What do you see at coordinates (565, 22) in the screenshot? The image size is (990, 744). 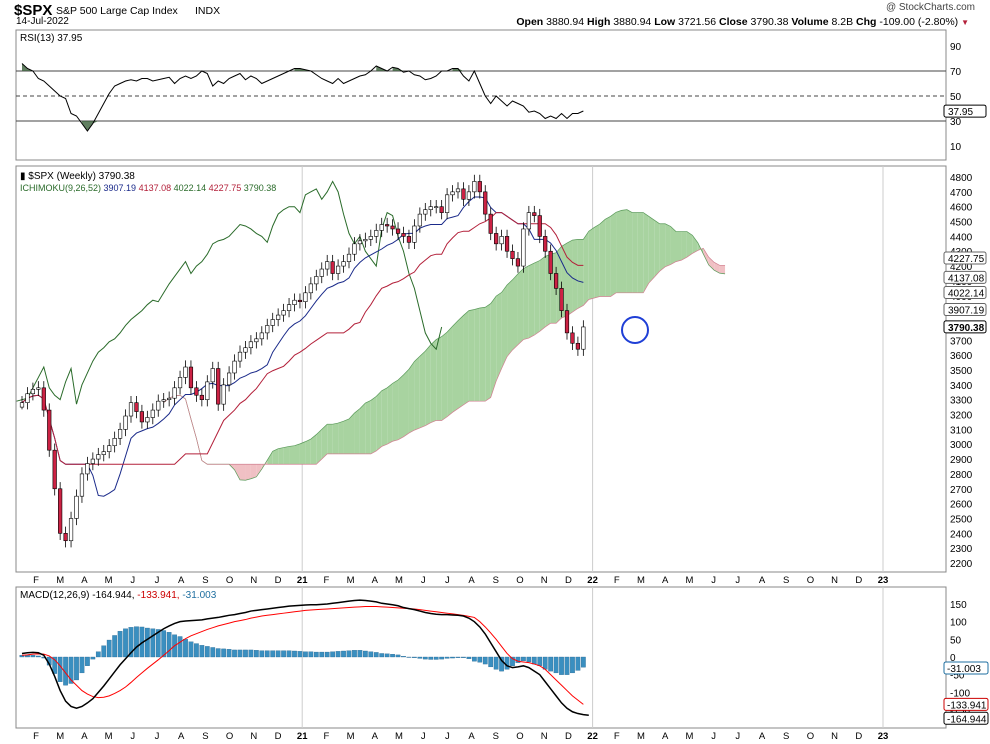 I see `open-value: 3880.94` at bounding box center [565, 22].